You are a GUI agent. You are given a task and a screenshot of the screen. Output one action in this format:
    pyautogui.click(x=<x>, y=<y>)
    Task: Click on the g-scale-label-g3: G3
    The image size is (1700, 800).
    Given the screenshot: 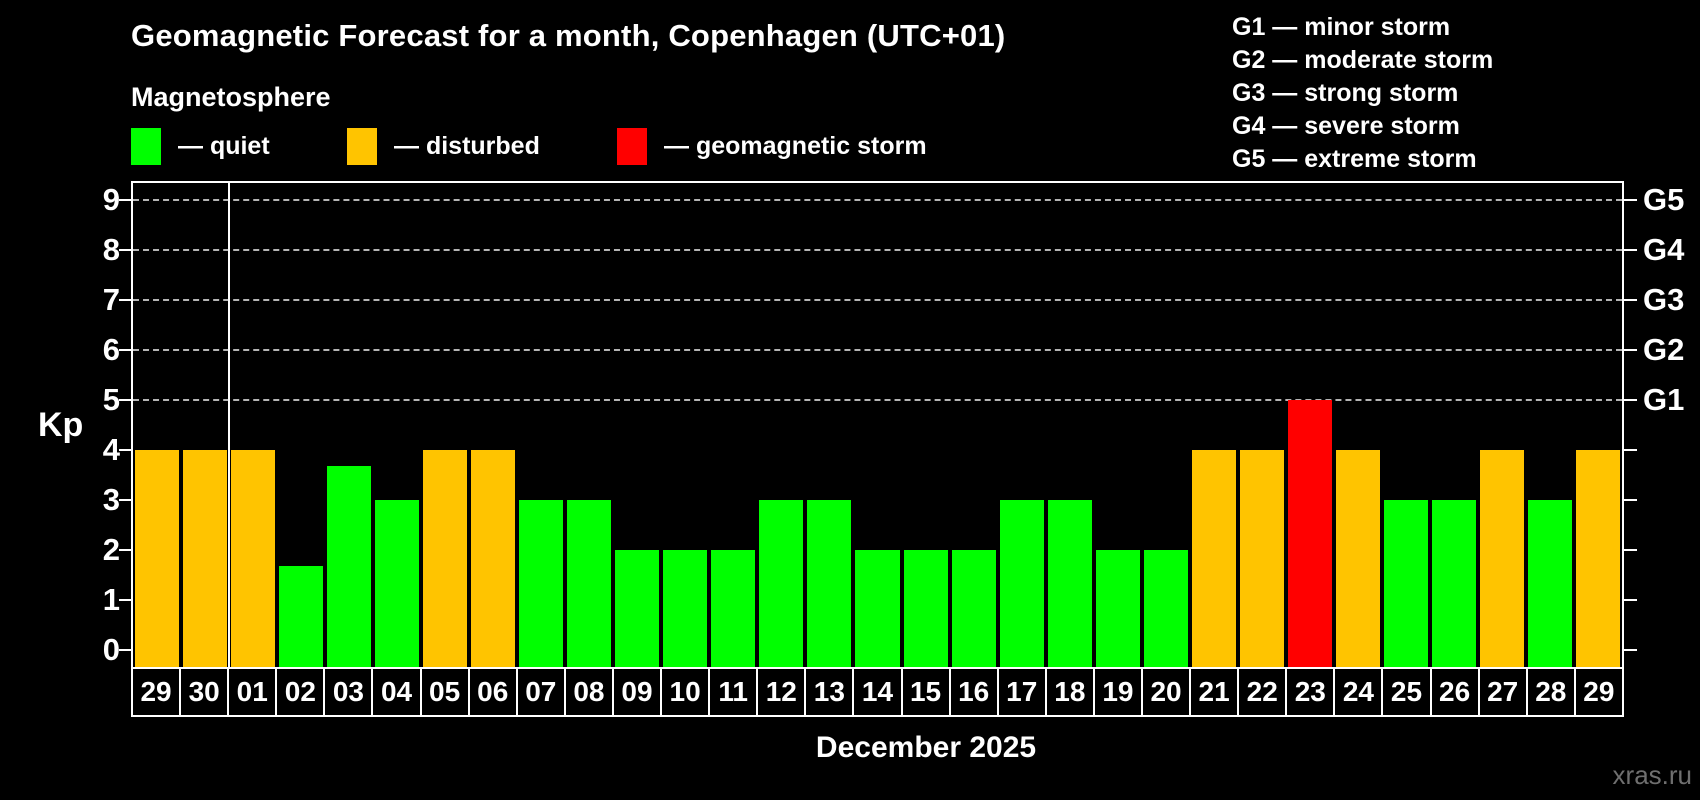 What is the action you would take?
    pyautogui.click(x=1664, y=299)
    